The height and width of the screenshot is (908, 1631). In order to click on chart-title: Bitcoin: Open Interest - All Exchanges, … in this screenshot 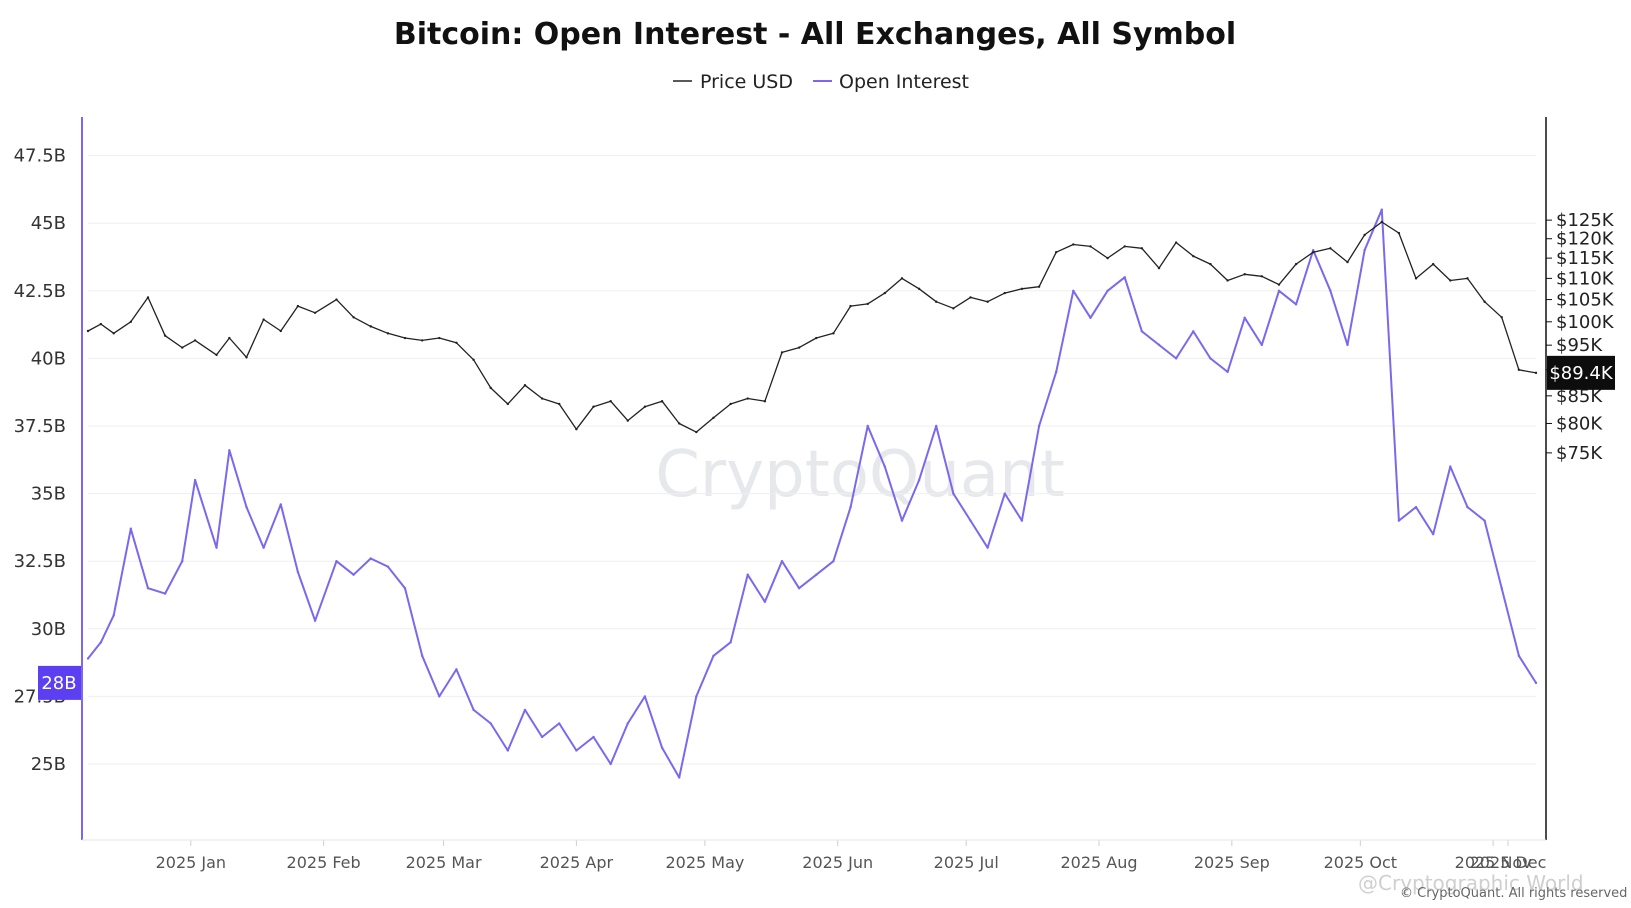, I will do `click(815, 34)`.